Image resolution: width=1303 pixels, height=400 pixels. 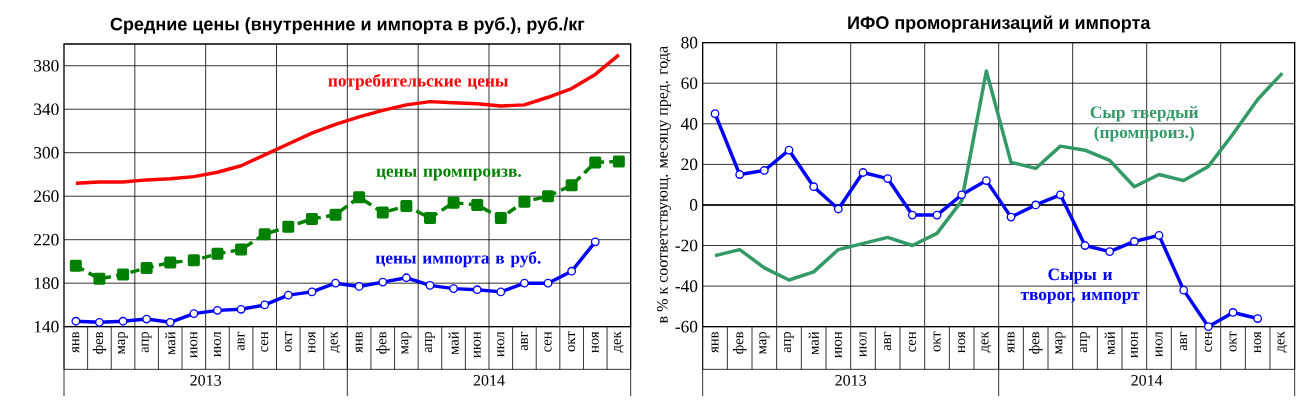 I want to click on y-tick-label: 140, so click(x=46, y=326).